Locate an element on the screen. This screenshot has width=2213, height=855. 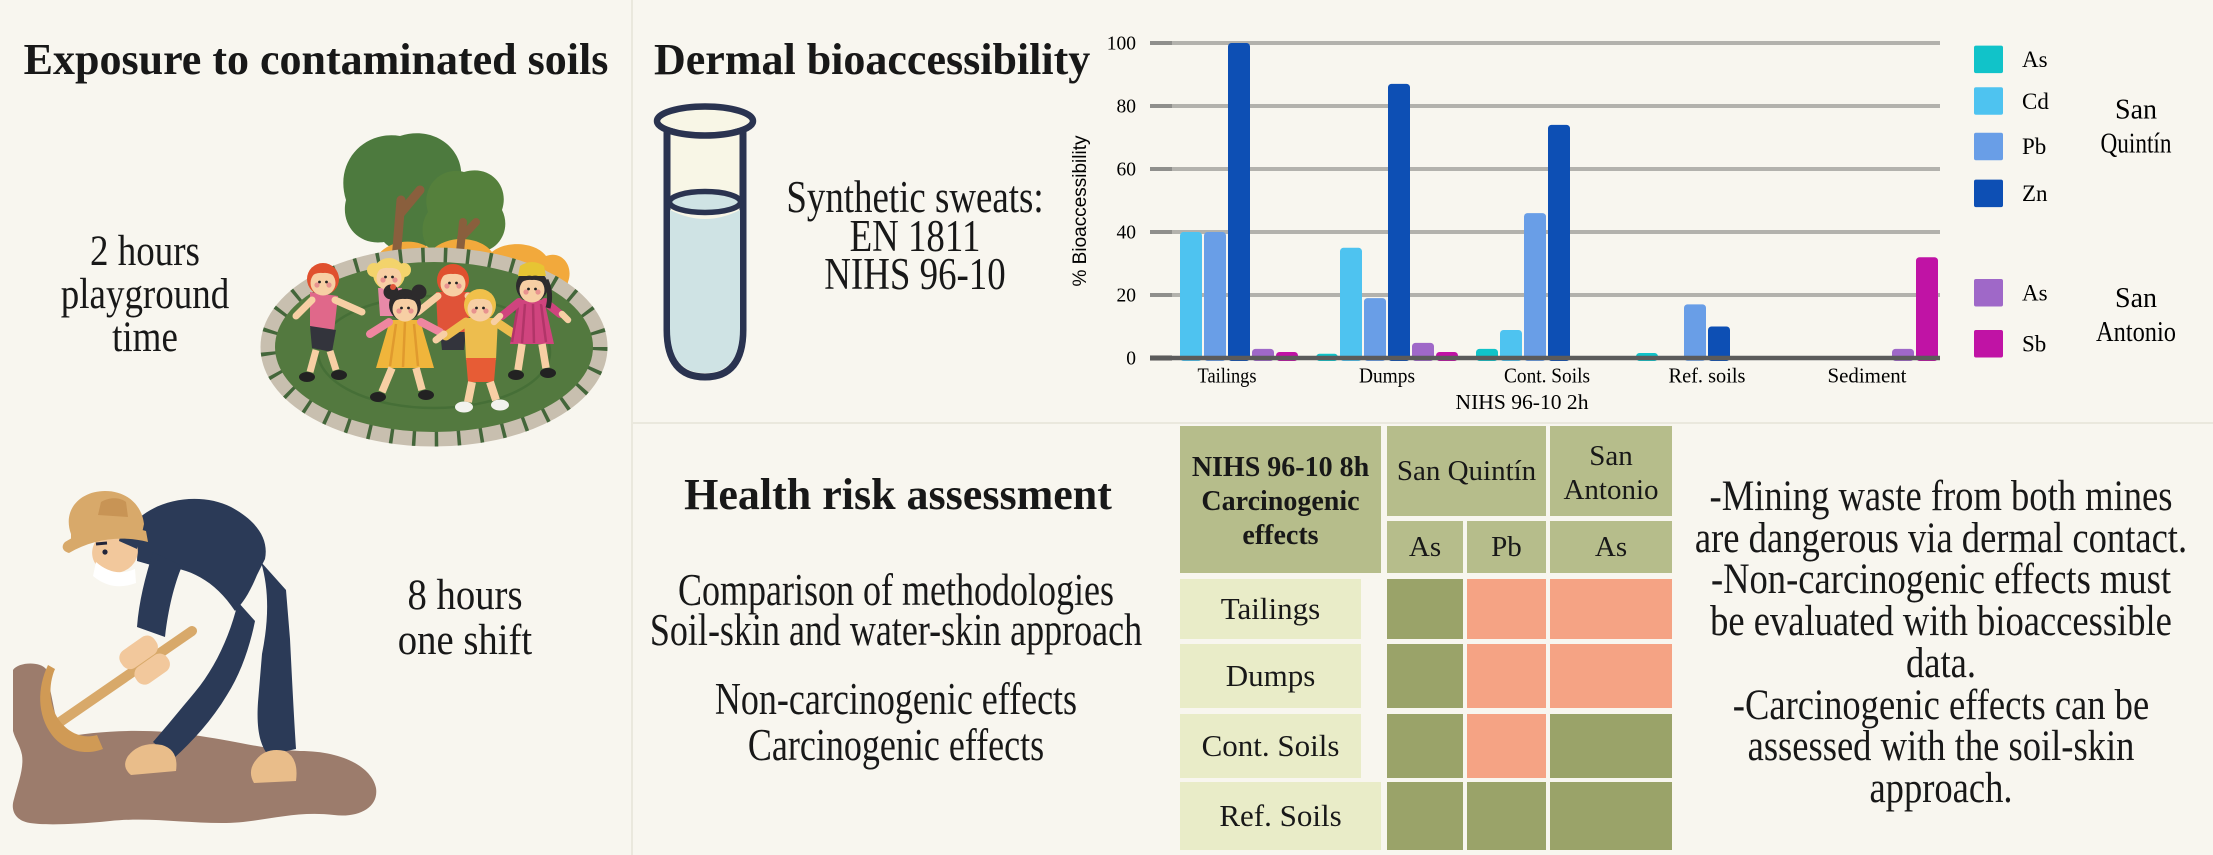
svg-text: NIHS 96-10 2h is located at coordinates (1522, 402).